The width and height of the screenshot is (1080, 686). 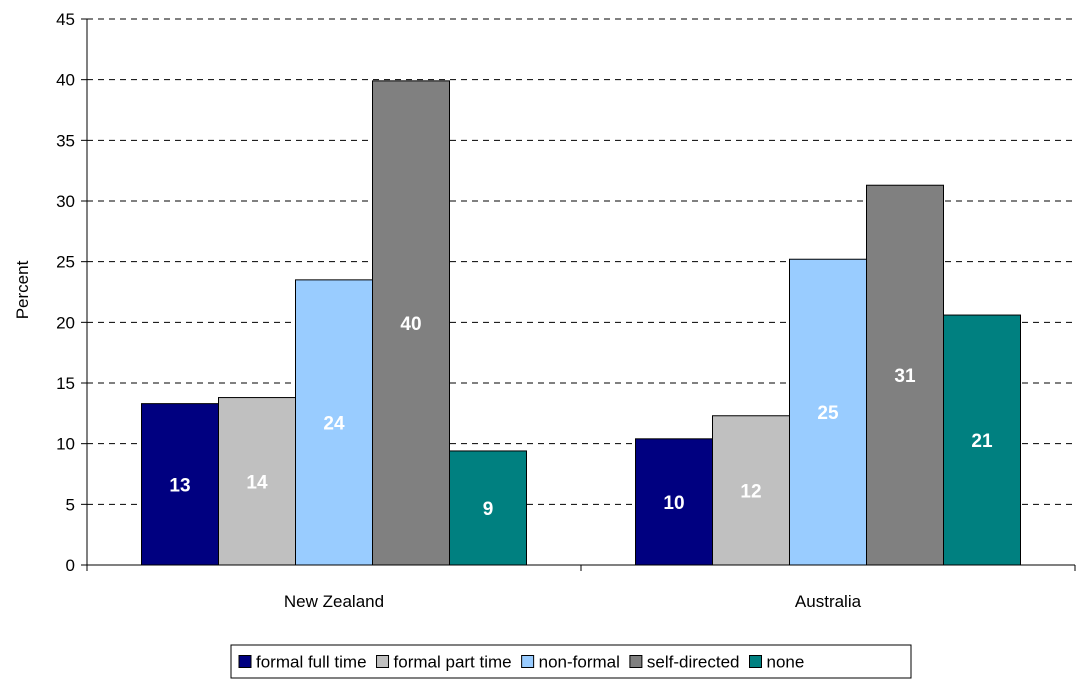 What do you see at coordinates (65, 262) in the screenshot?
I see `y-tick-label: 25` at bounding box center [65, 262].